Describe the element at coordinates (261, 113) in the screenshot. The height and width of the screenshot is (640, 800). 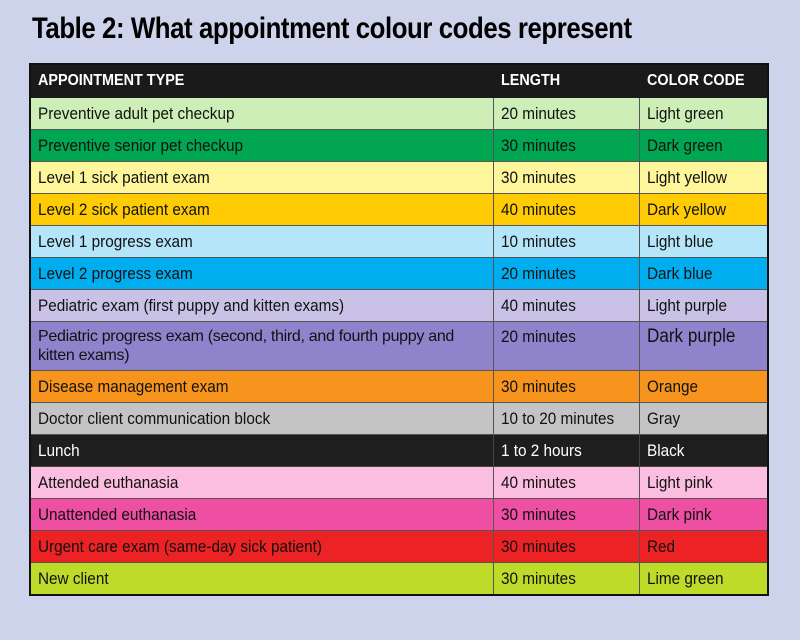
I see `appointment-type-cell: Preventive adult pet checkup` at that location.